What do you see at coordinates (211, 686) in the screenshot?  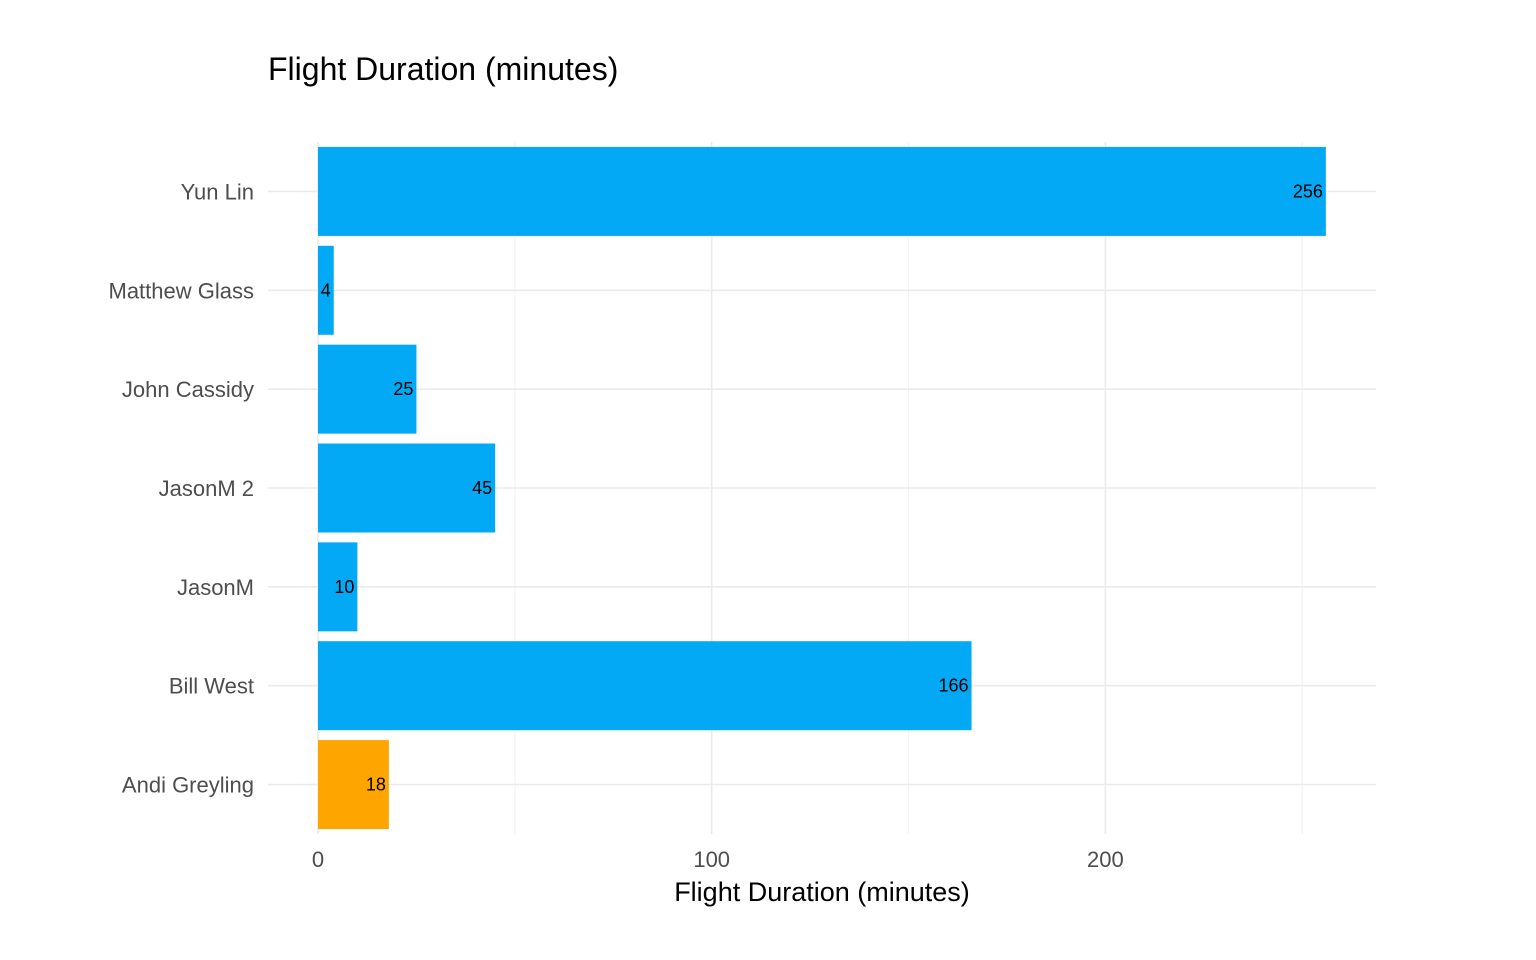 I see `y-tick-label: Bill West` at bounding box center [211, 686].